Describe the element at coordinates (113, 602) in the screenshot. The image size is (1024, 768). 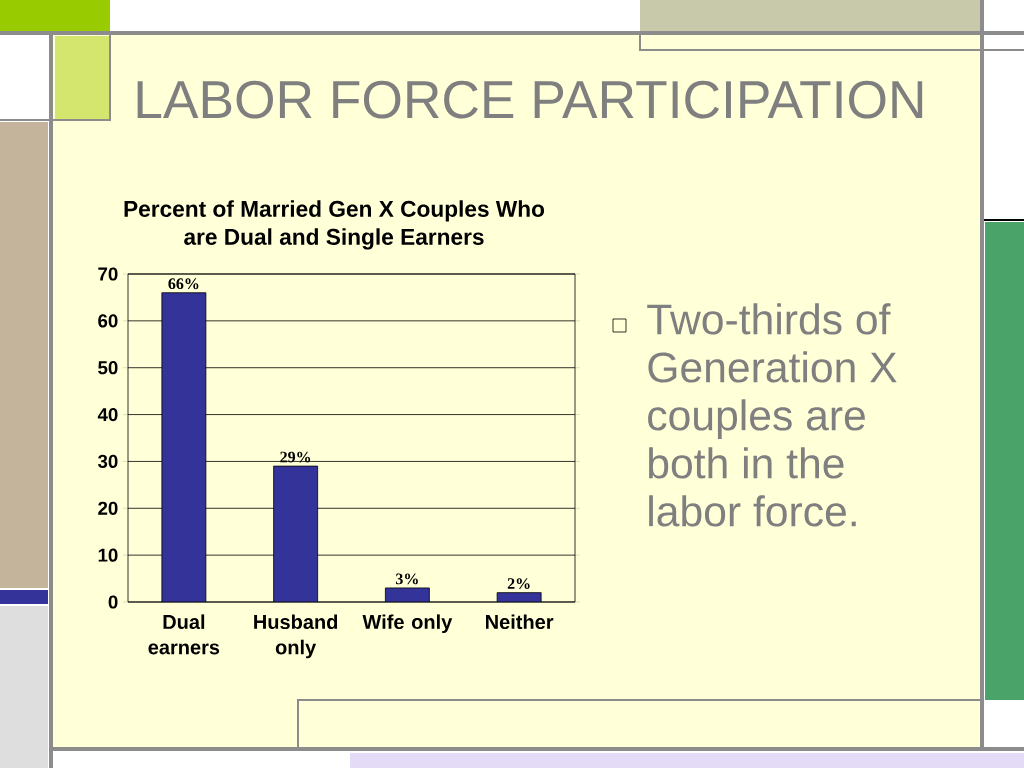
I see `y-tick-label: 0` at that location.